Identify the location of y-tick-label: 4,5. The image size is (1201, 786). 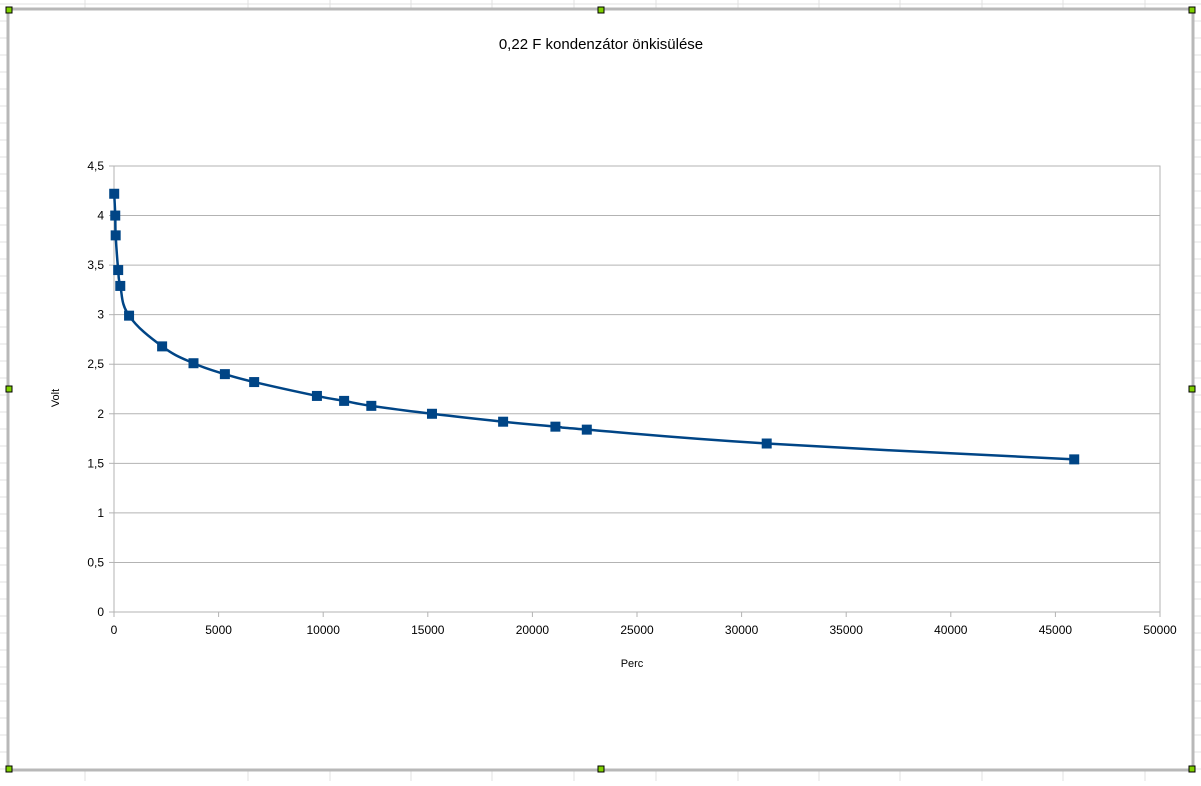
(95, 166).